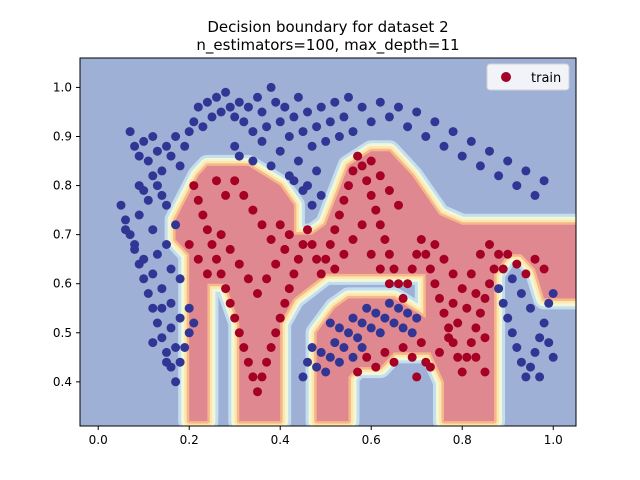 The height and width of the screenshot is (480, 640). Describe the element at coordinates (62, 186) in the screenshot. I see `y-tick-label: 0.8` at that location.